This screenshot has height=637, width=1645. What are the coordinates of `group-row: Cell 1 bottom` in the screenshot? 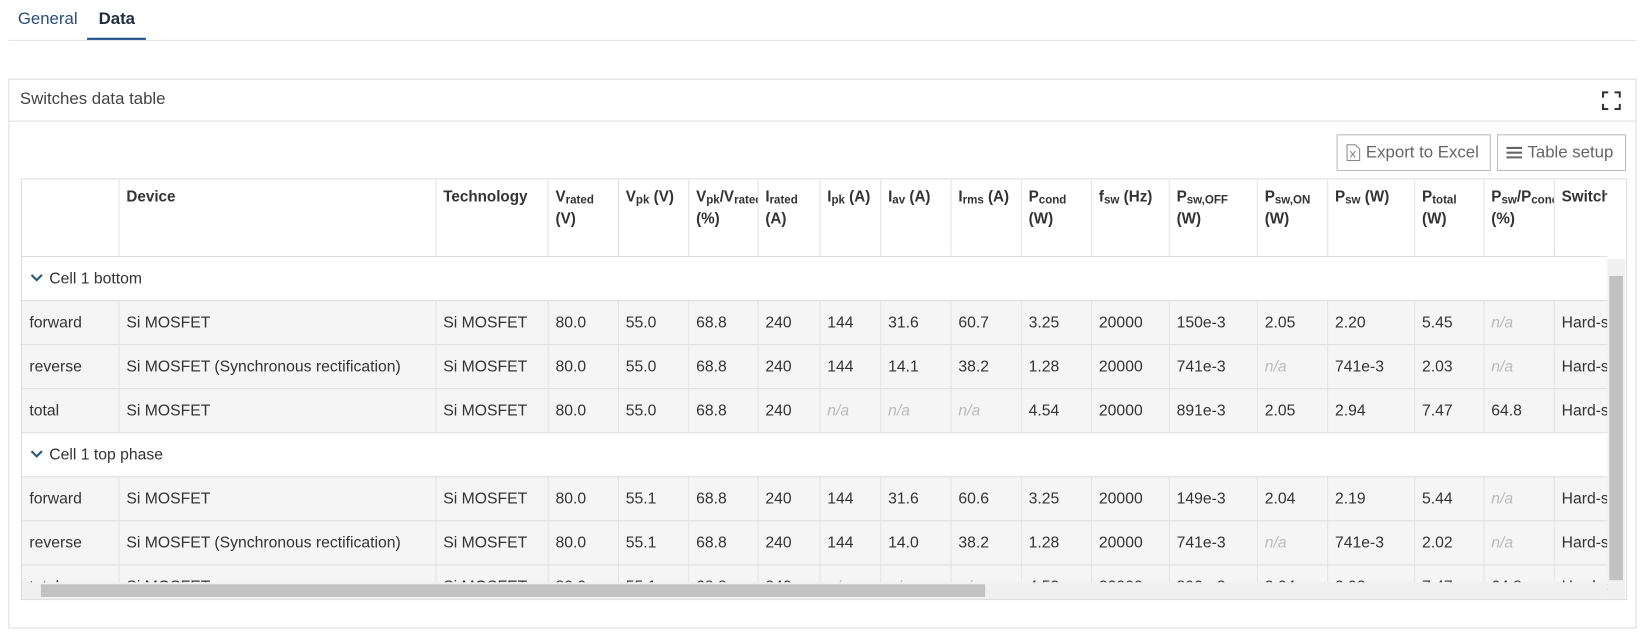 It's located at (815, 279).